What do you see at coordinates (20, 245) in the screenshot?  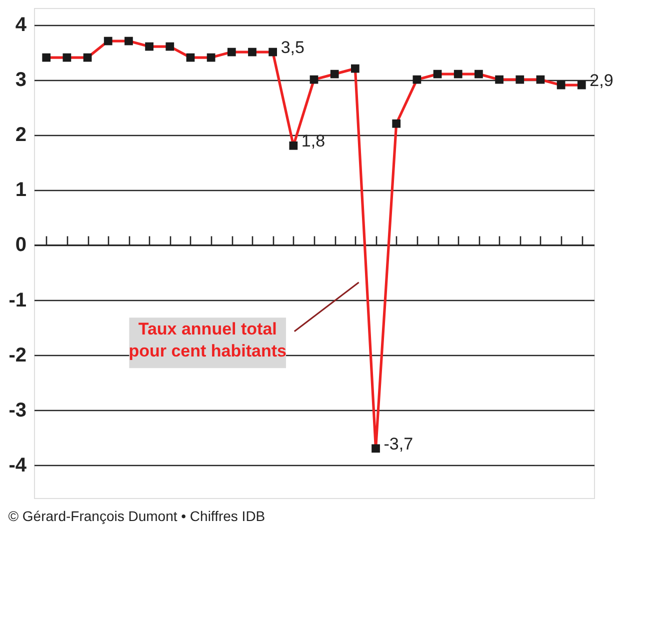 I see `y-tick-label: 0` at bounding box center [20, 245].